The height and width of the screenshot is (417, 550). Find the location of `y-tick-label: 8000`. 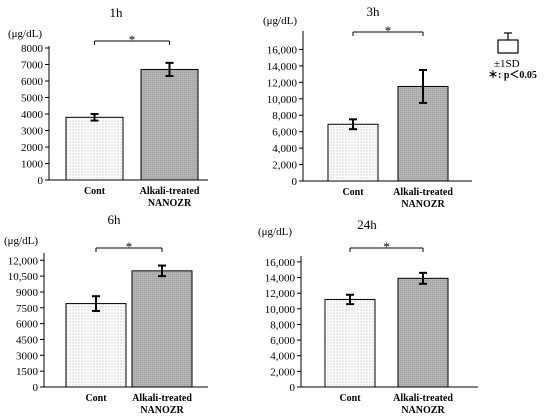

y-tick-label: 8000 is located at coordinates (32, 49).